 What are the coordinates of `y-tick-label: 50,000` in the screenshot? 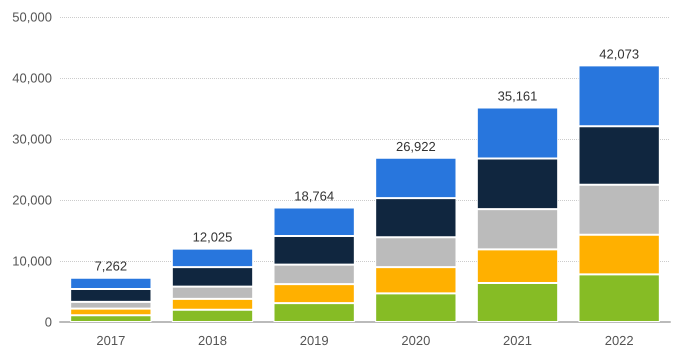 It's located at (32, 17).